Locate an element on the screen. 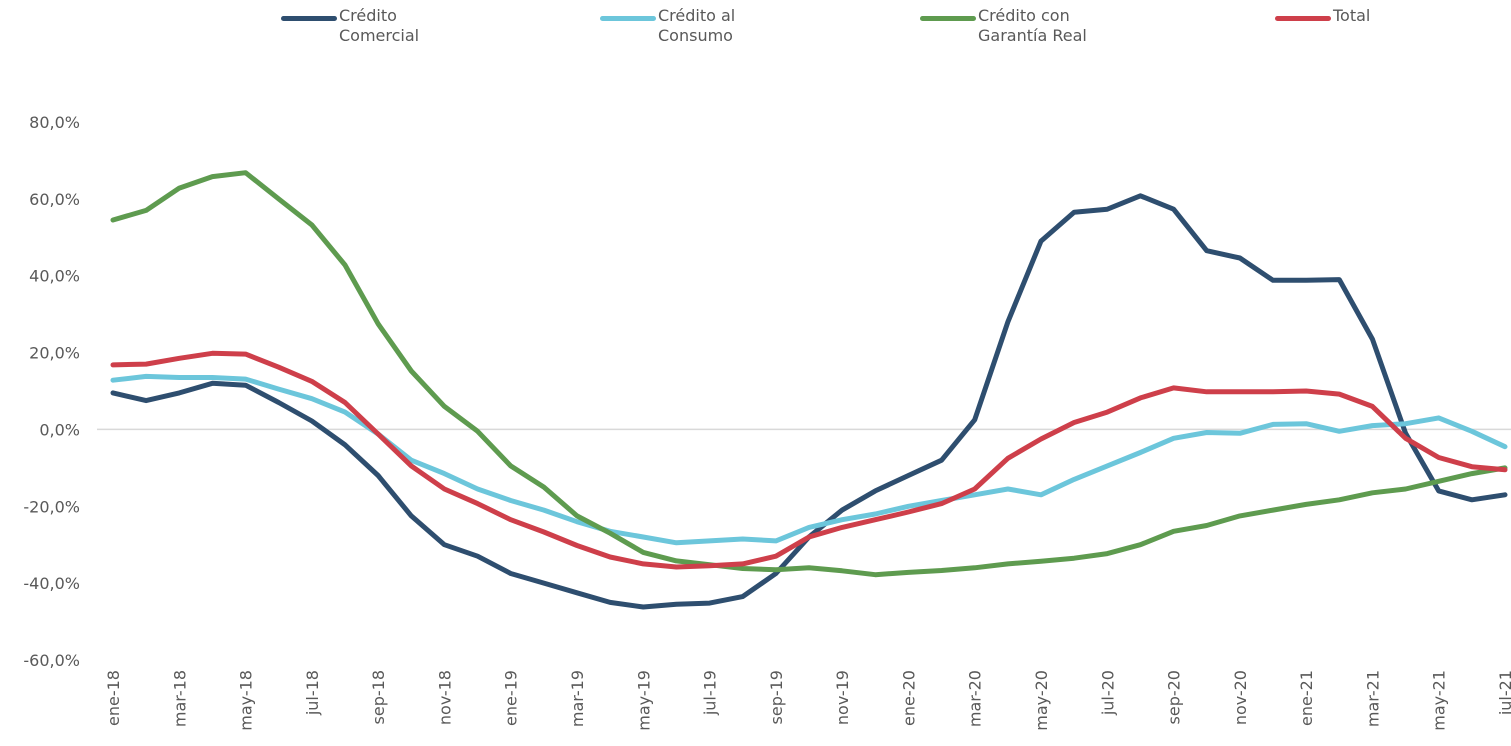 The width and height of the screenshot is (1511, 746). x-tick-label: nov-20 is located at coordinates (1240, 697).